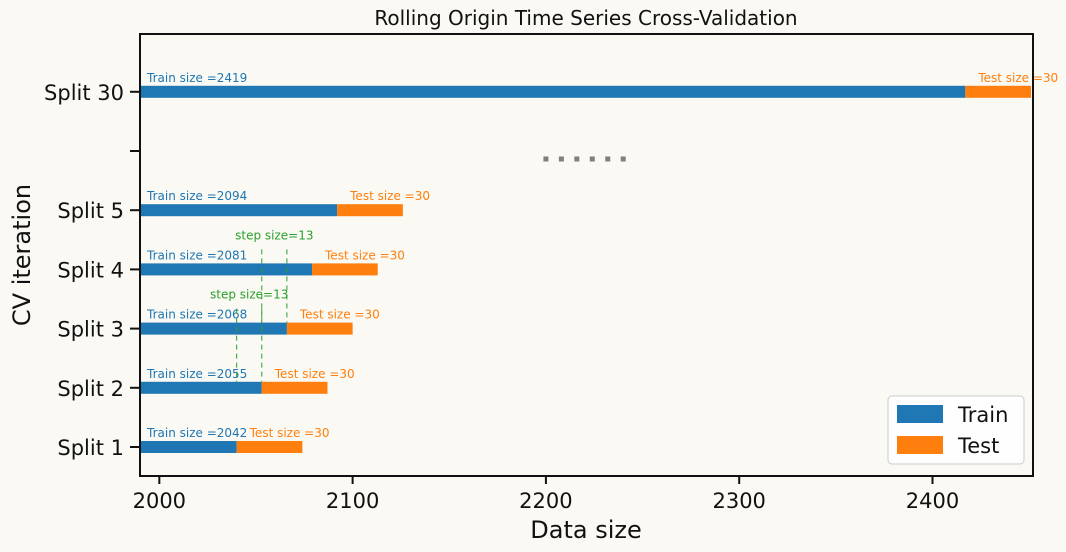 The image size is (1066, 552). What do you see at coordinates (738, 501) in the screenshot?
I see `x-tick-label: 2300` at bounding box center [738, 501].